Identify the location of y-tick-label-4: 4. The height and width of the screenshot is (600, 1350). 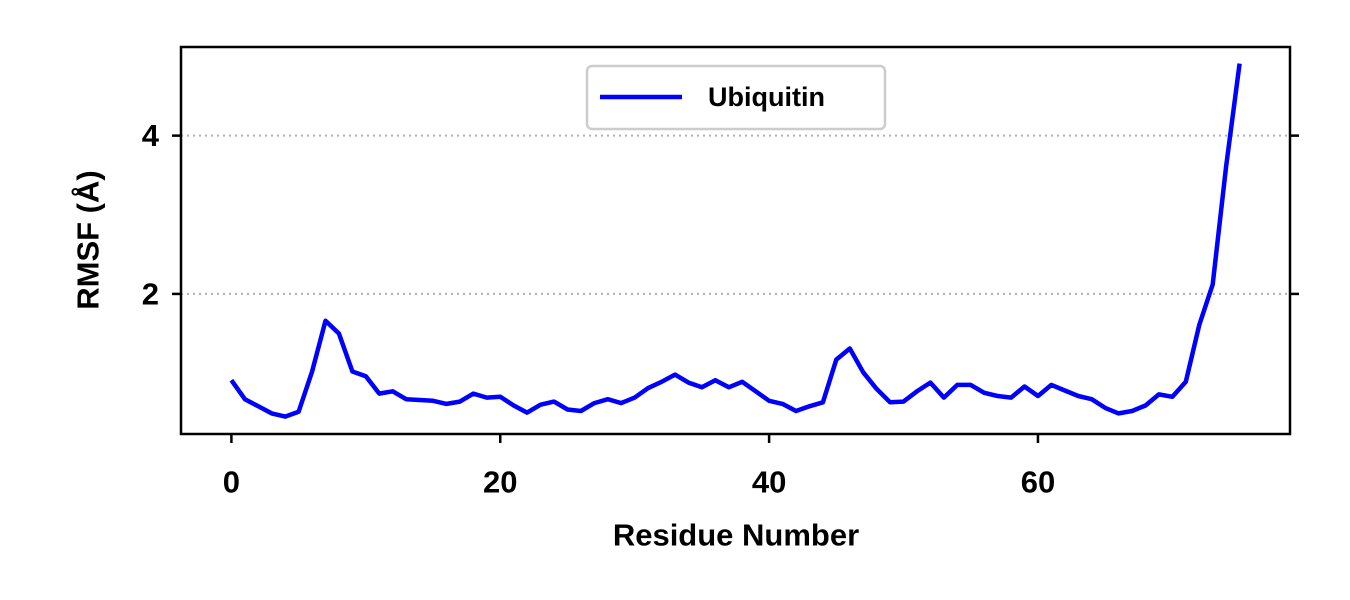
(151, 135).